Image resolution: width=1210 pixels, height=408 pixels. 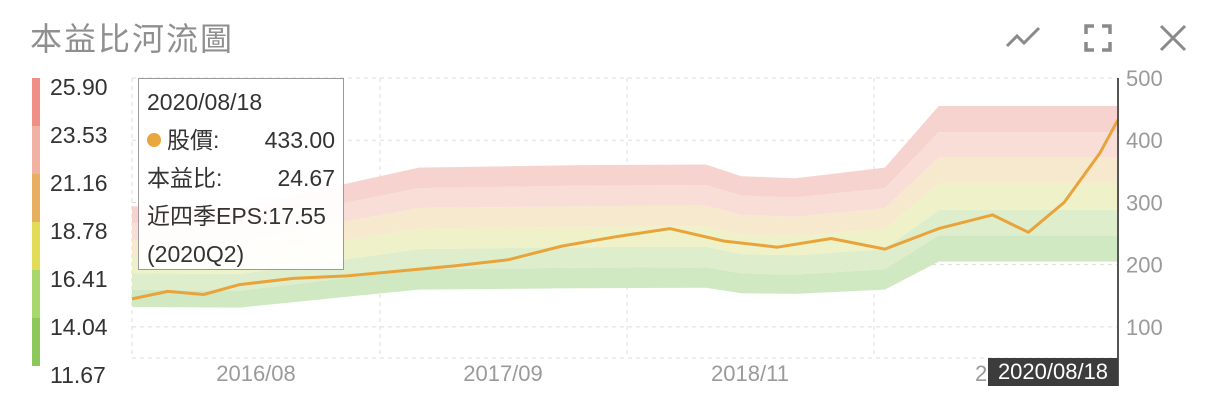 What do you see at coordinates (1144, 140) in the screenshot?
I see `y-tick-label: 400` at bounding box center [1144, 140].